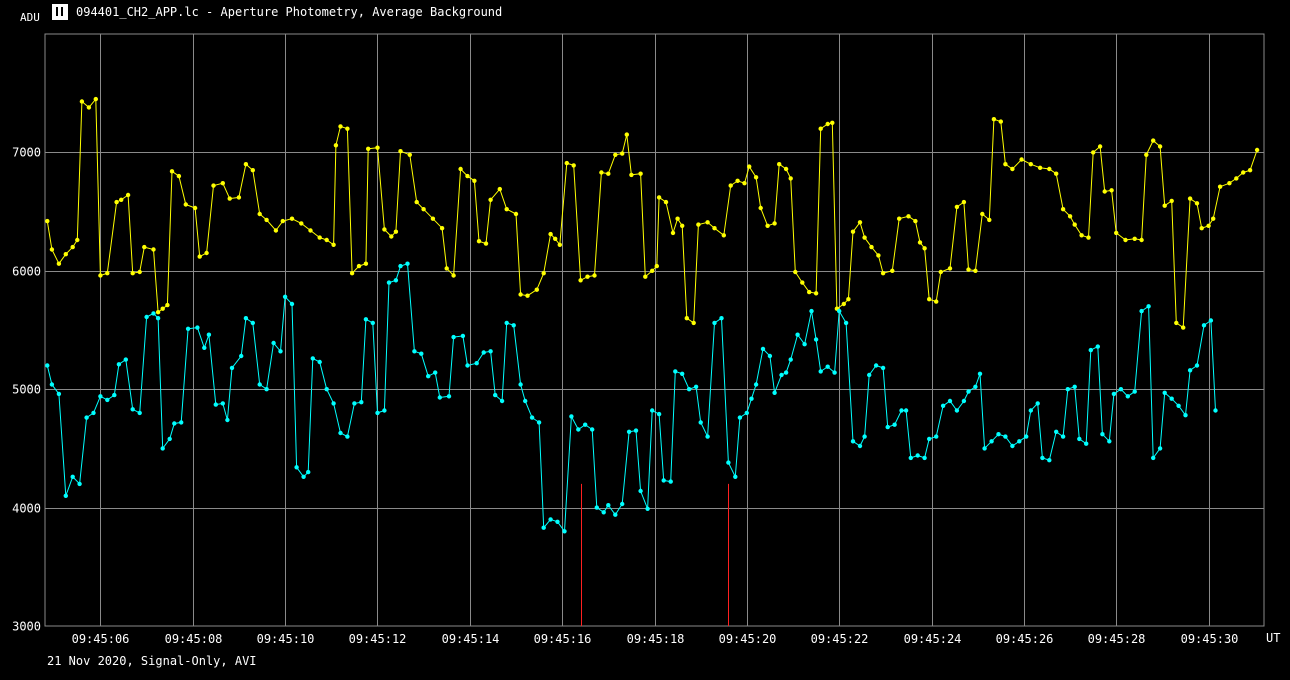 The image size is (1290, 680). What do you see at coordinates (563, 639) in the screenshot?
I see `x-tick-label: 09:45:16` at bounding box center [563, 639].